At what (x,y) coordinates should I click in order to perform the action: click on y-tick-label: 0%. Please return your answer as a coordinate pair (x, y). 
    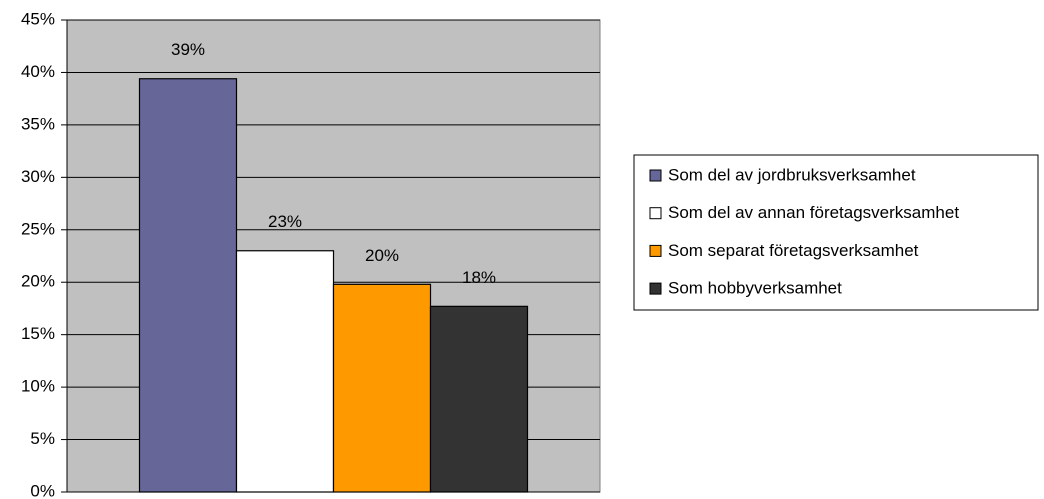
    Looking at the image, I should click on (42, 490).